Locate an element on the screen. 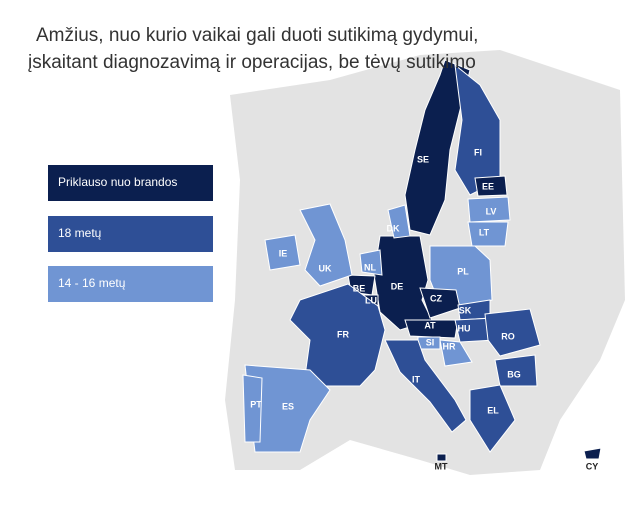 The image size is (634, 511). country-label: FR is located at coordinates (343, 334).